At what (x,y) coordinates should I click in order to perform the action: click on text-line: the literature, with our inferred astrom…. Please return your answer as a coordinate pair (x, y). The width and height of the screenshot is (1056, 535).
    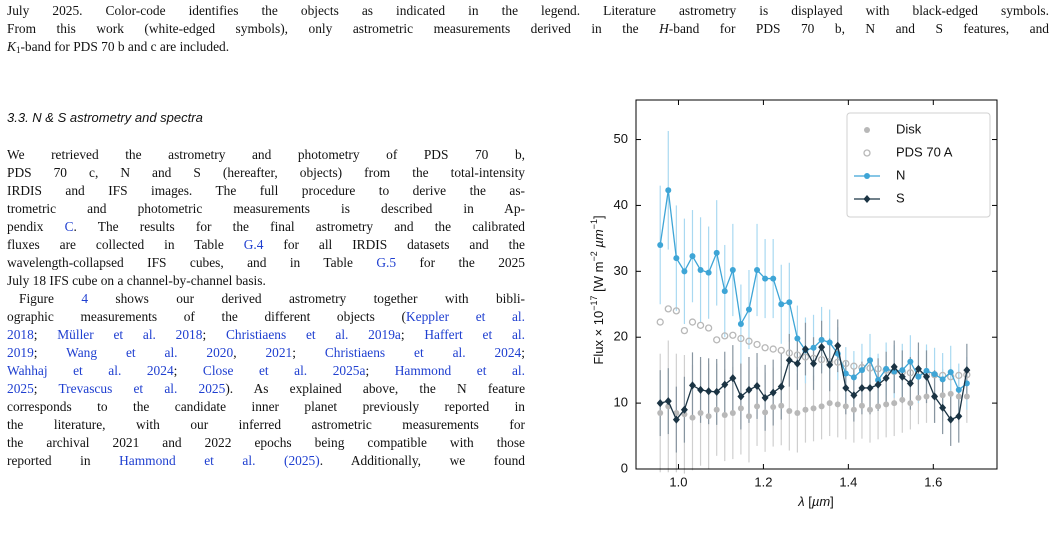
    Looking at the image, I should click on (266, 425).